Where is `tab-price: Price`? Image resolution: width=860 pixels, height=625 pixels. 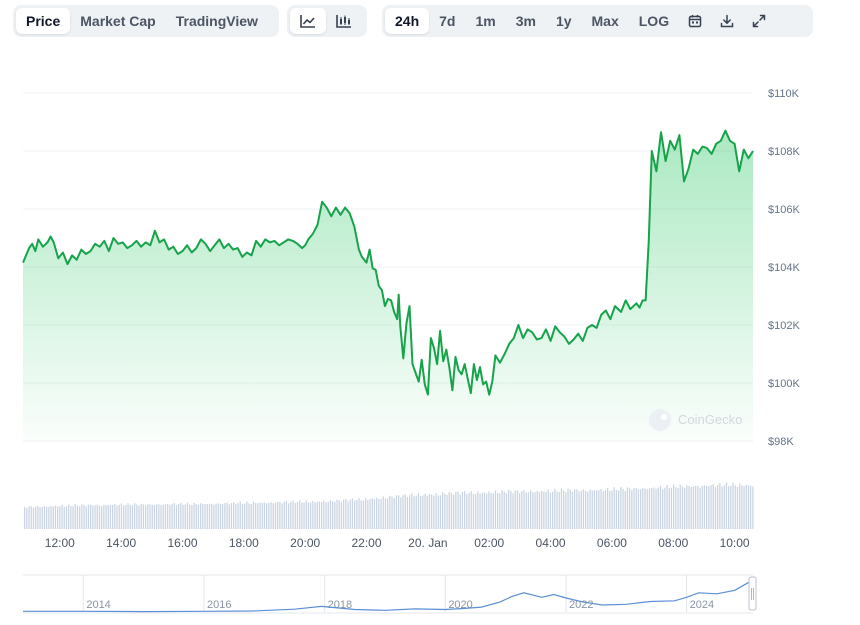
tab-price: Price is located at coordinates (43, 21).